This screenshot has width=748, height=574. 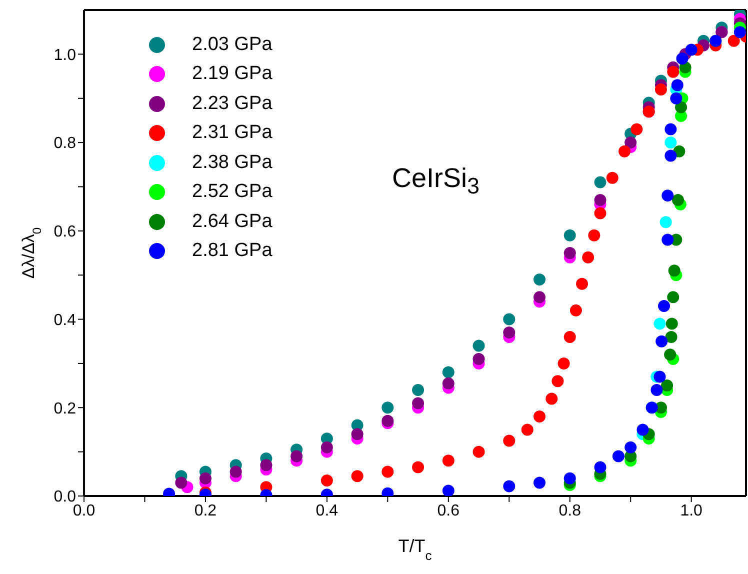 What do you see at coordinates (232, 74) in the screenshot?
I see `legend-label: 2.19 GPa` at bounding box center [232, 74].